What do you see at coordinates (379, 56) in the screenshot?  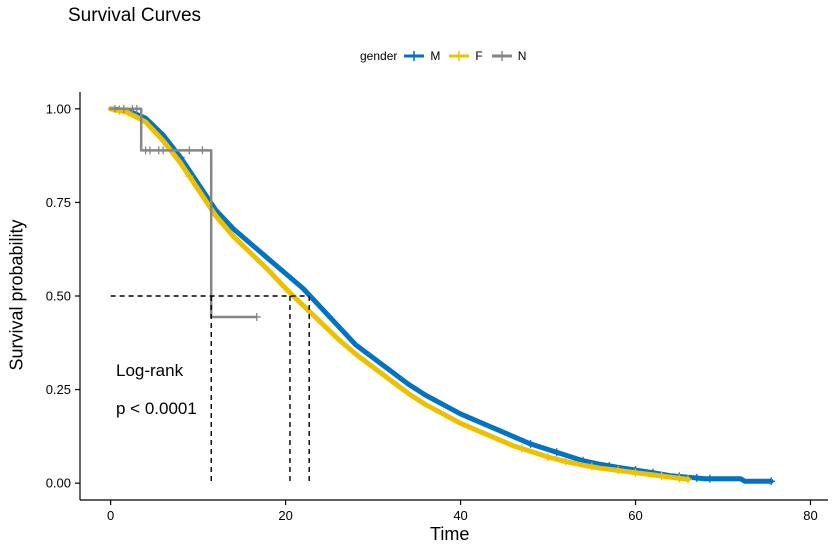 I see `legend-title: gender` at bounding box center [379, 56].